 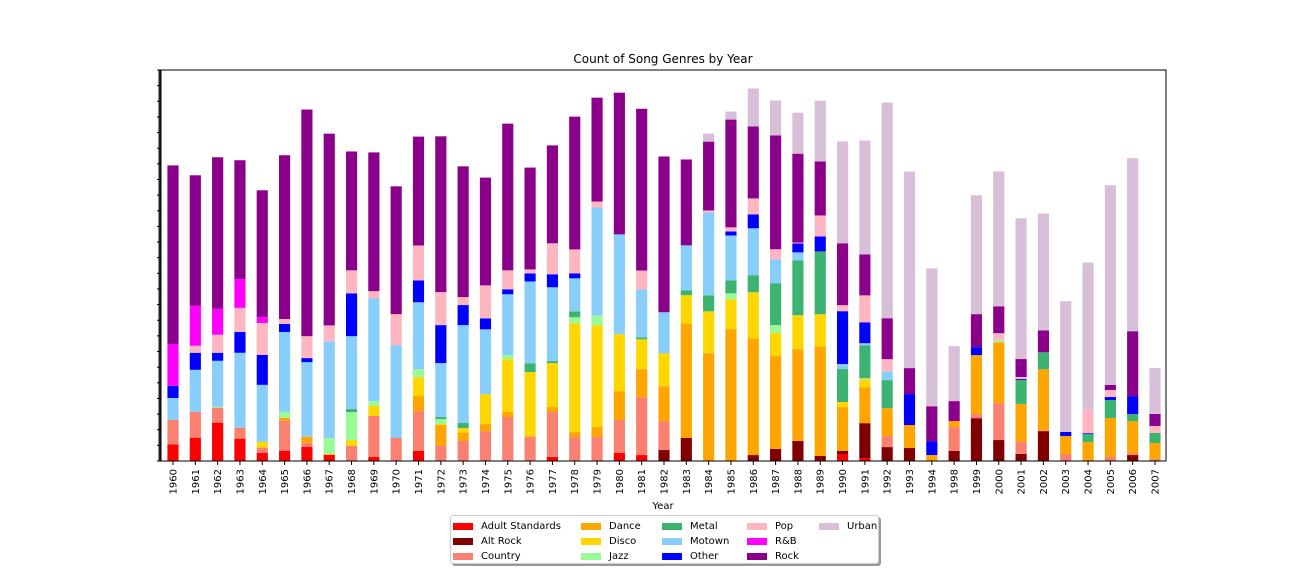 What do you see at coordinates (521, 526) in the screenshot?
I see `legend-label: Adult Standards` at bounding box center [521, 526].